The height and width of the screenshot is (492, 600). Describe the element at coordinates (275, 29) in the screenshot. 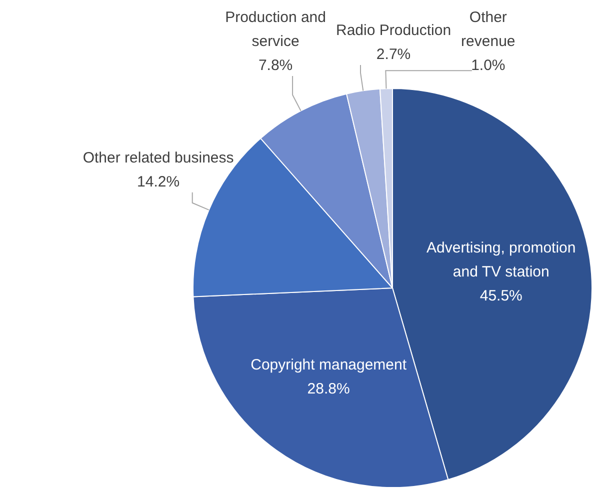

I see `slice-label: Production and service` at that location.